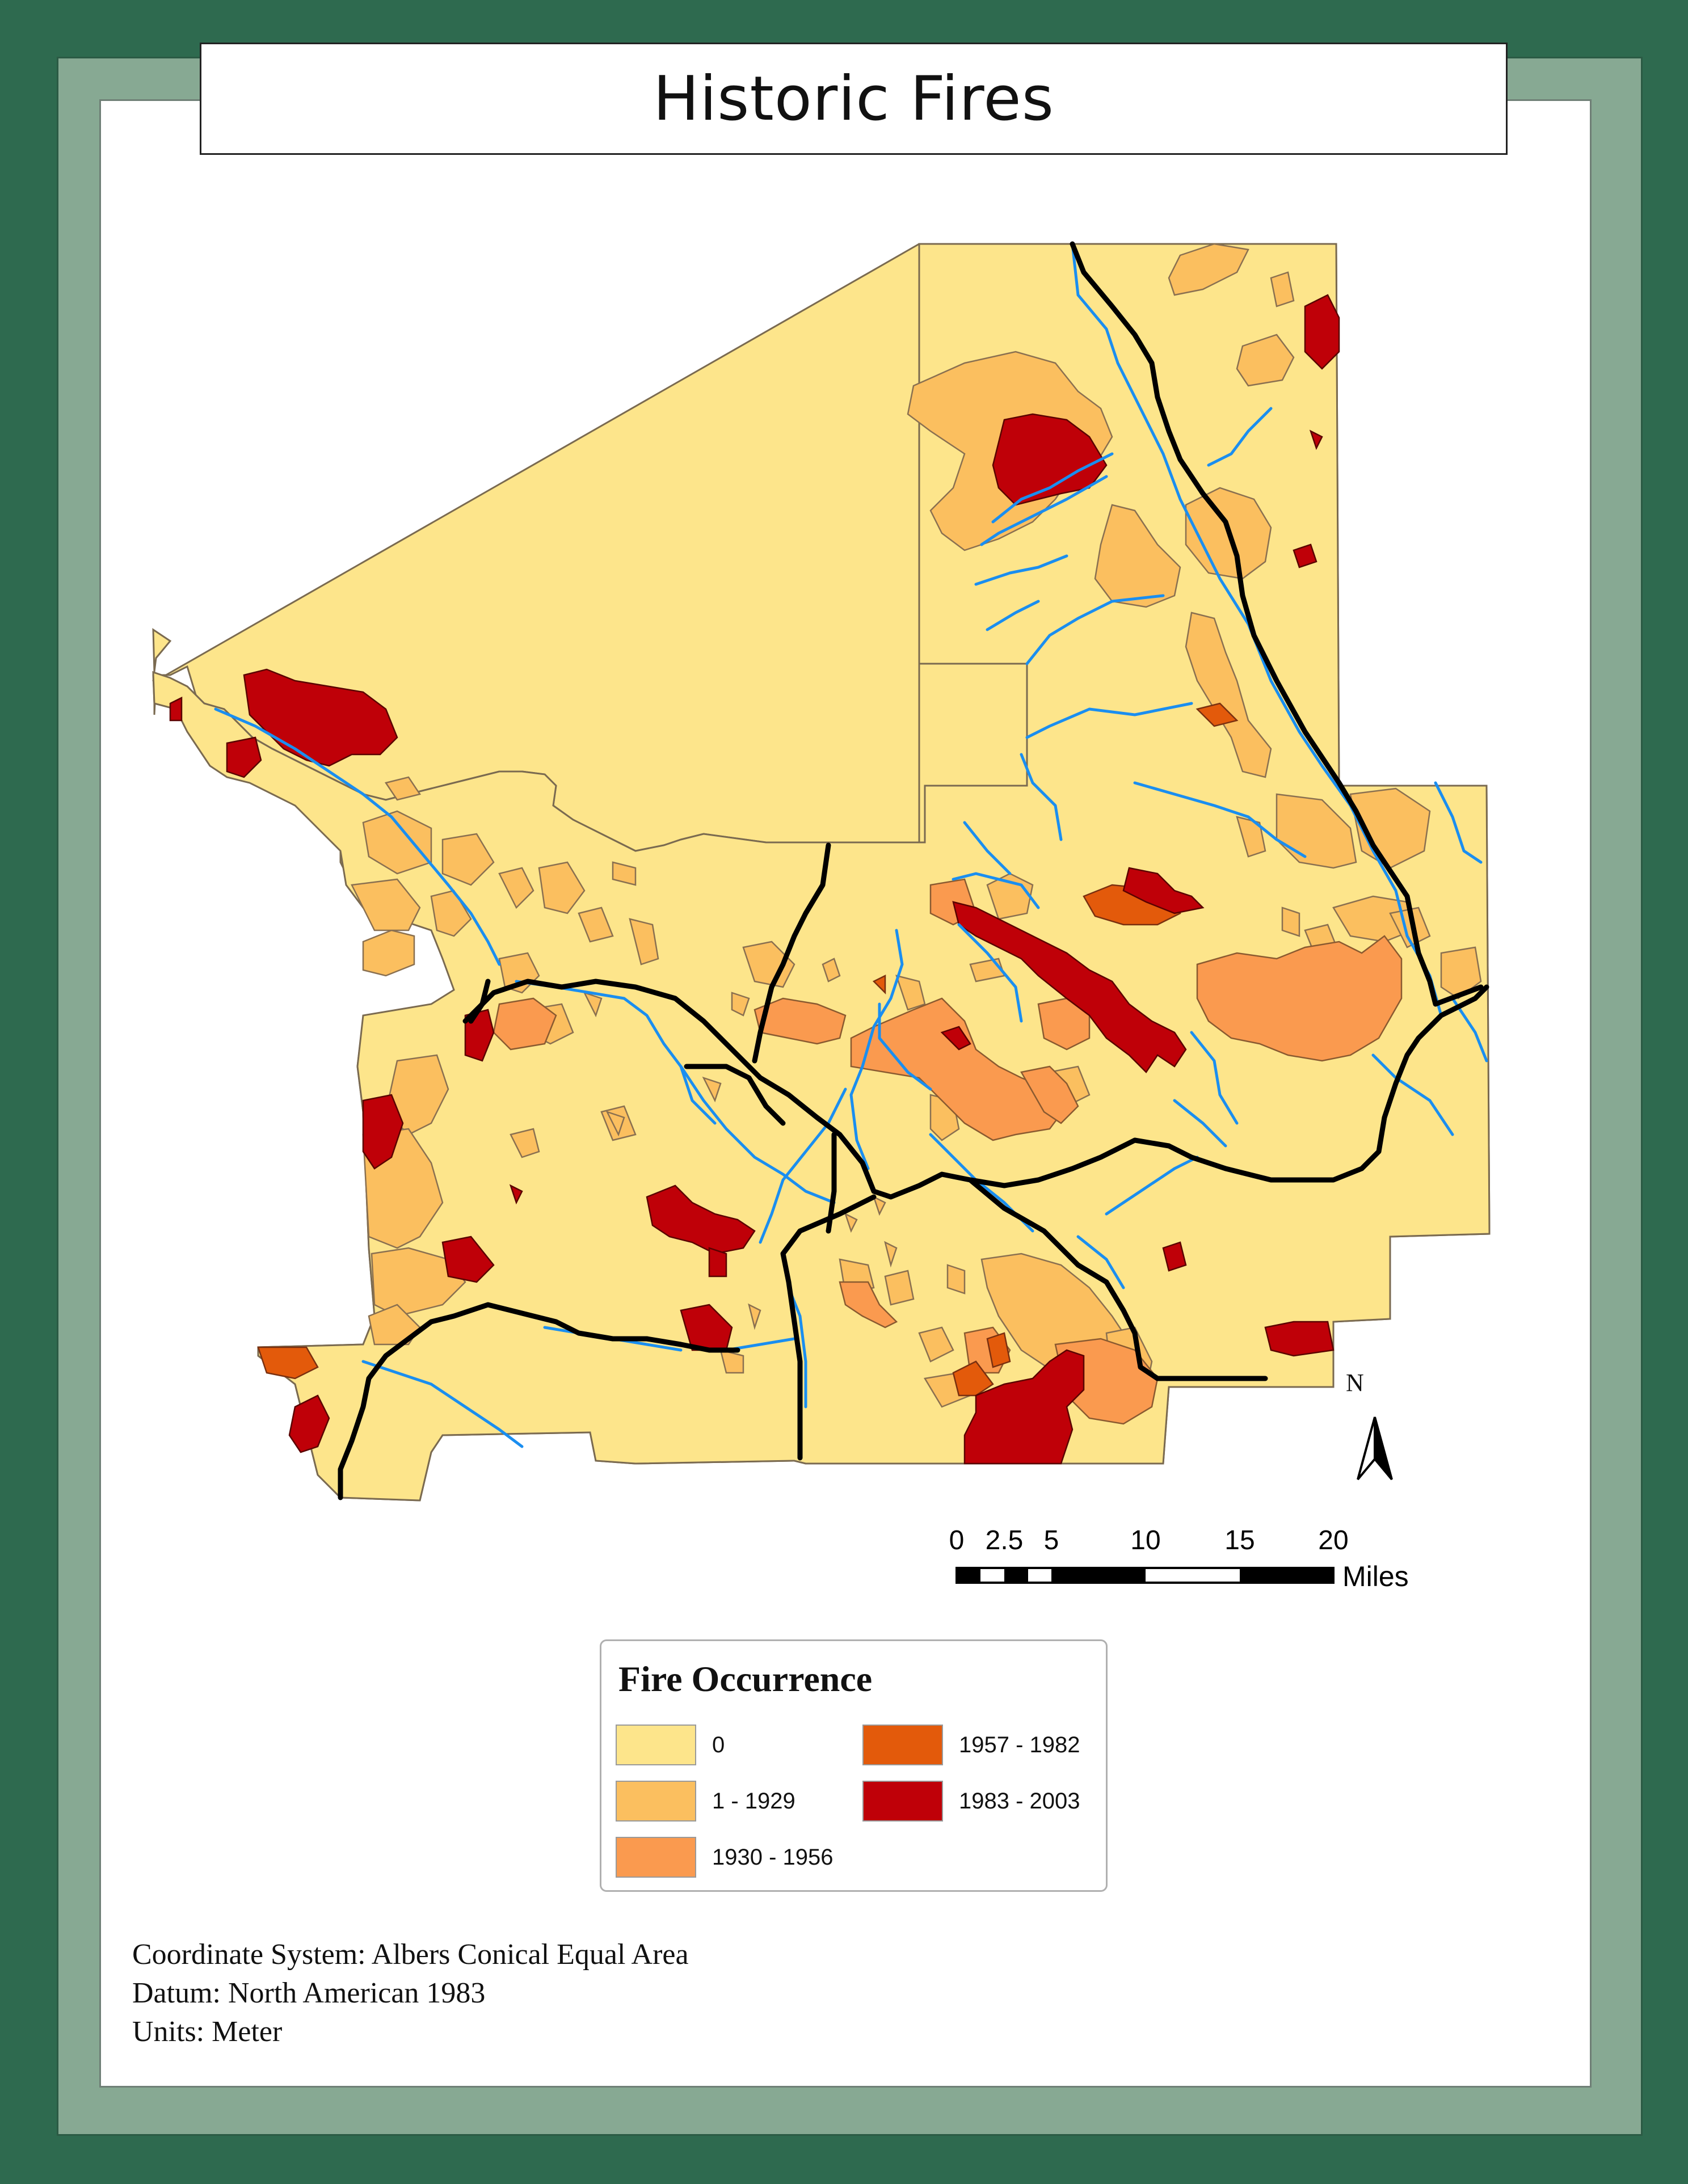 This screenshot has height=2184, width=1688. What do you see at coordinates (705, 1801) in the screenshot?
I see `legend-item: 1 - 1929` at bounding box center [705, 1801].